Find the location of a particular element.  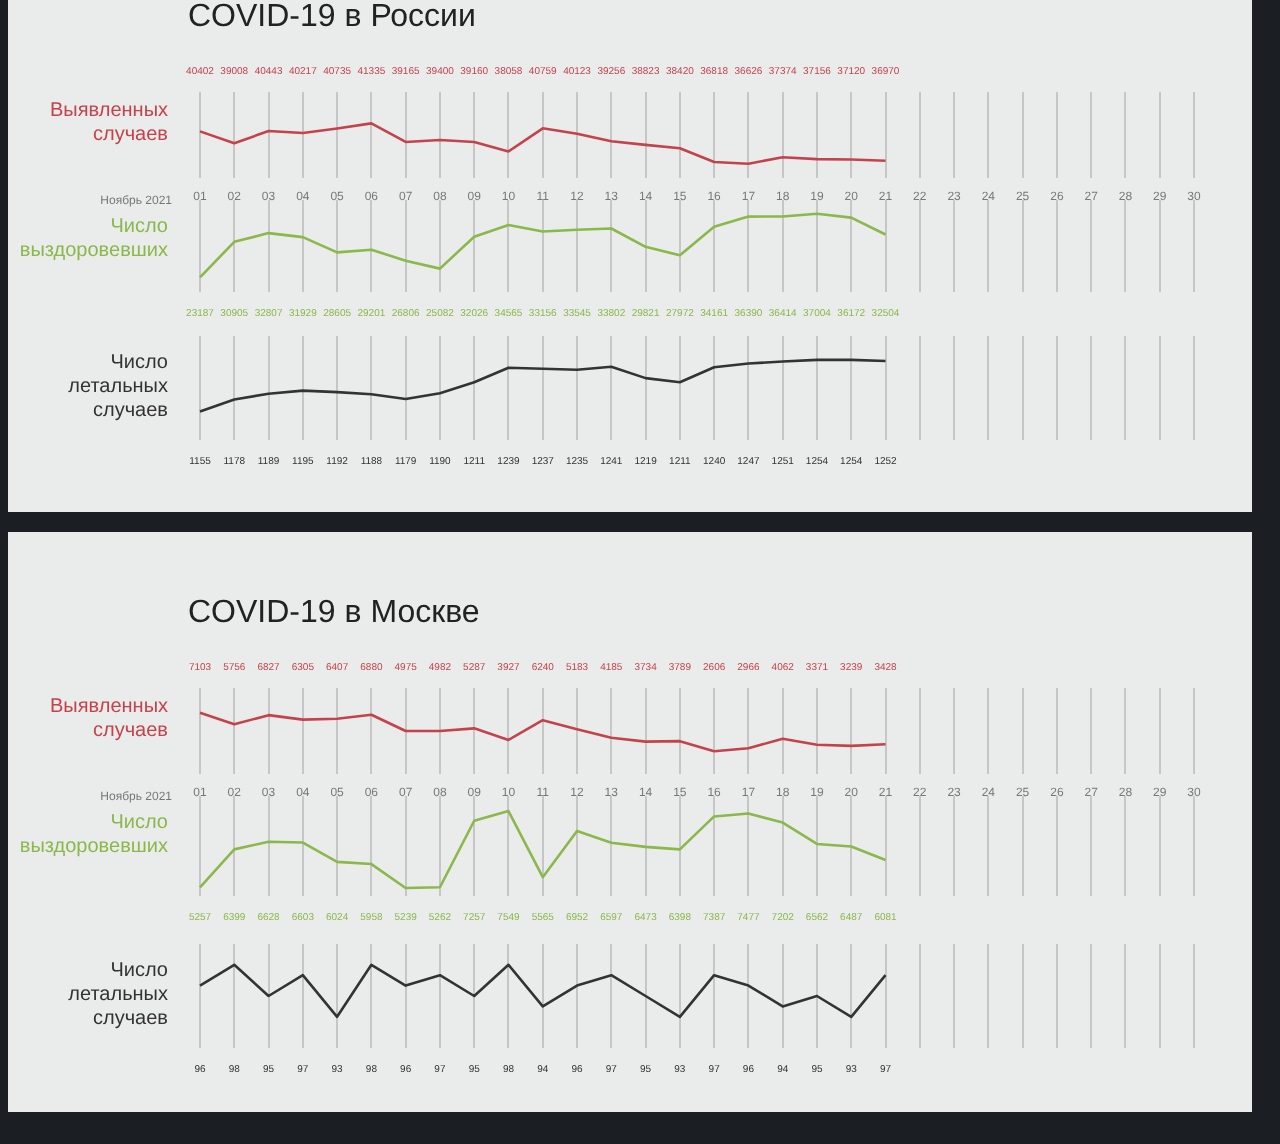

chart-title: COVID-19 в России is located at coordinates (332, 18).